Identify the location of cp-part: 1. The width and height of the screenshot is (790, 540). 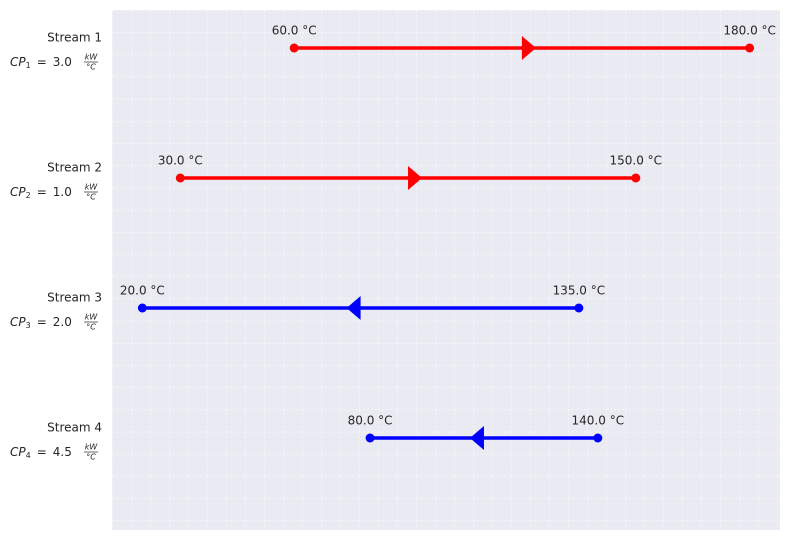
(28, 65).